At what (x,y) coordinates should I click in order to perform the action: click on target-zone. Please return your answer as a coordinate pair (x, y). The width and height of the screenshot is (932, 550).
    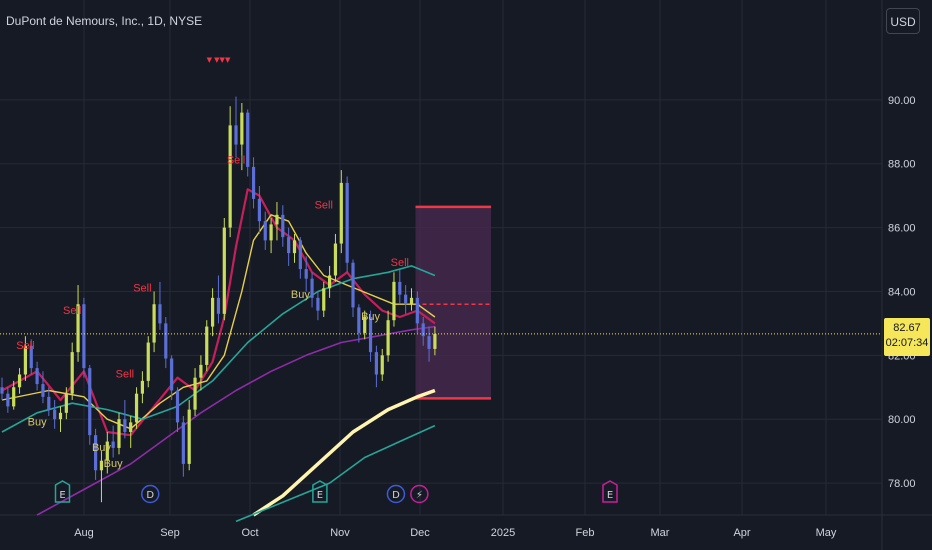
    Looking at the image, I should click on (453, 302).